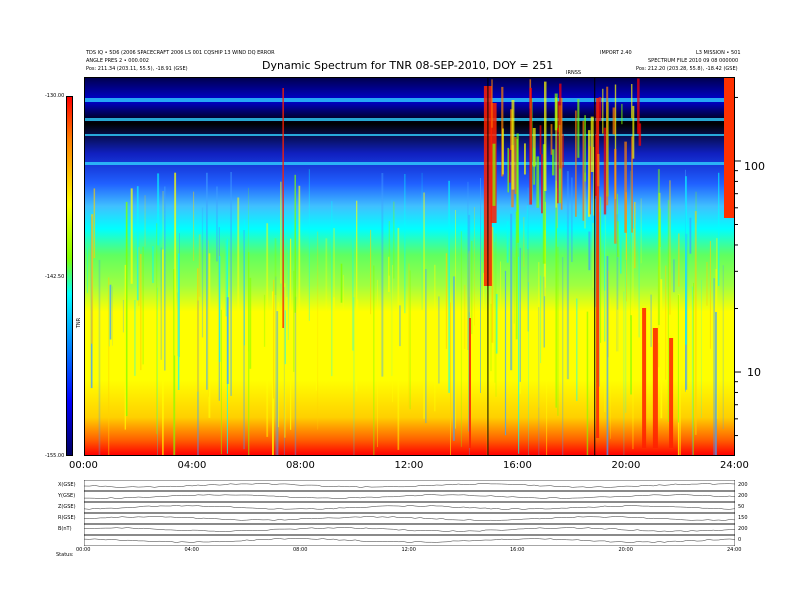 This screenshot has width=792, height=612. What do you see at coordinates (67, 496) in the screenshot?
I see `ephemeris-row-label: Y(GSE)` at bounding box center [67, 496].